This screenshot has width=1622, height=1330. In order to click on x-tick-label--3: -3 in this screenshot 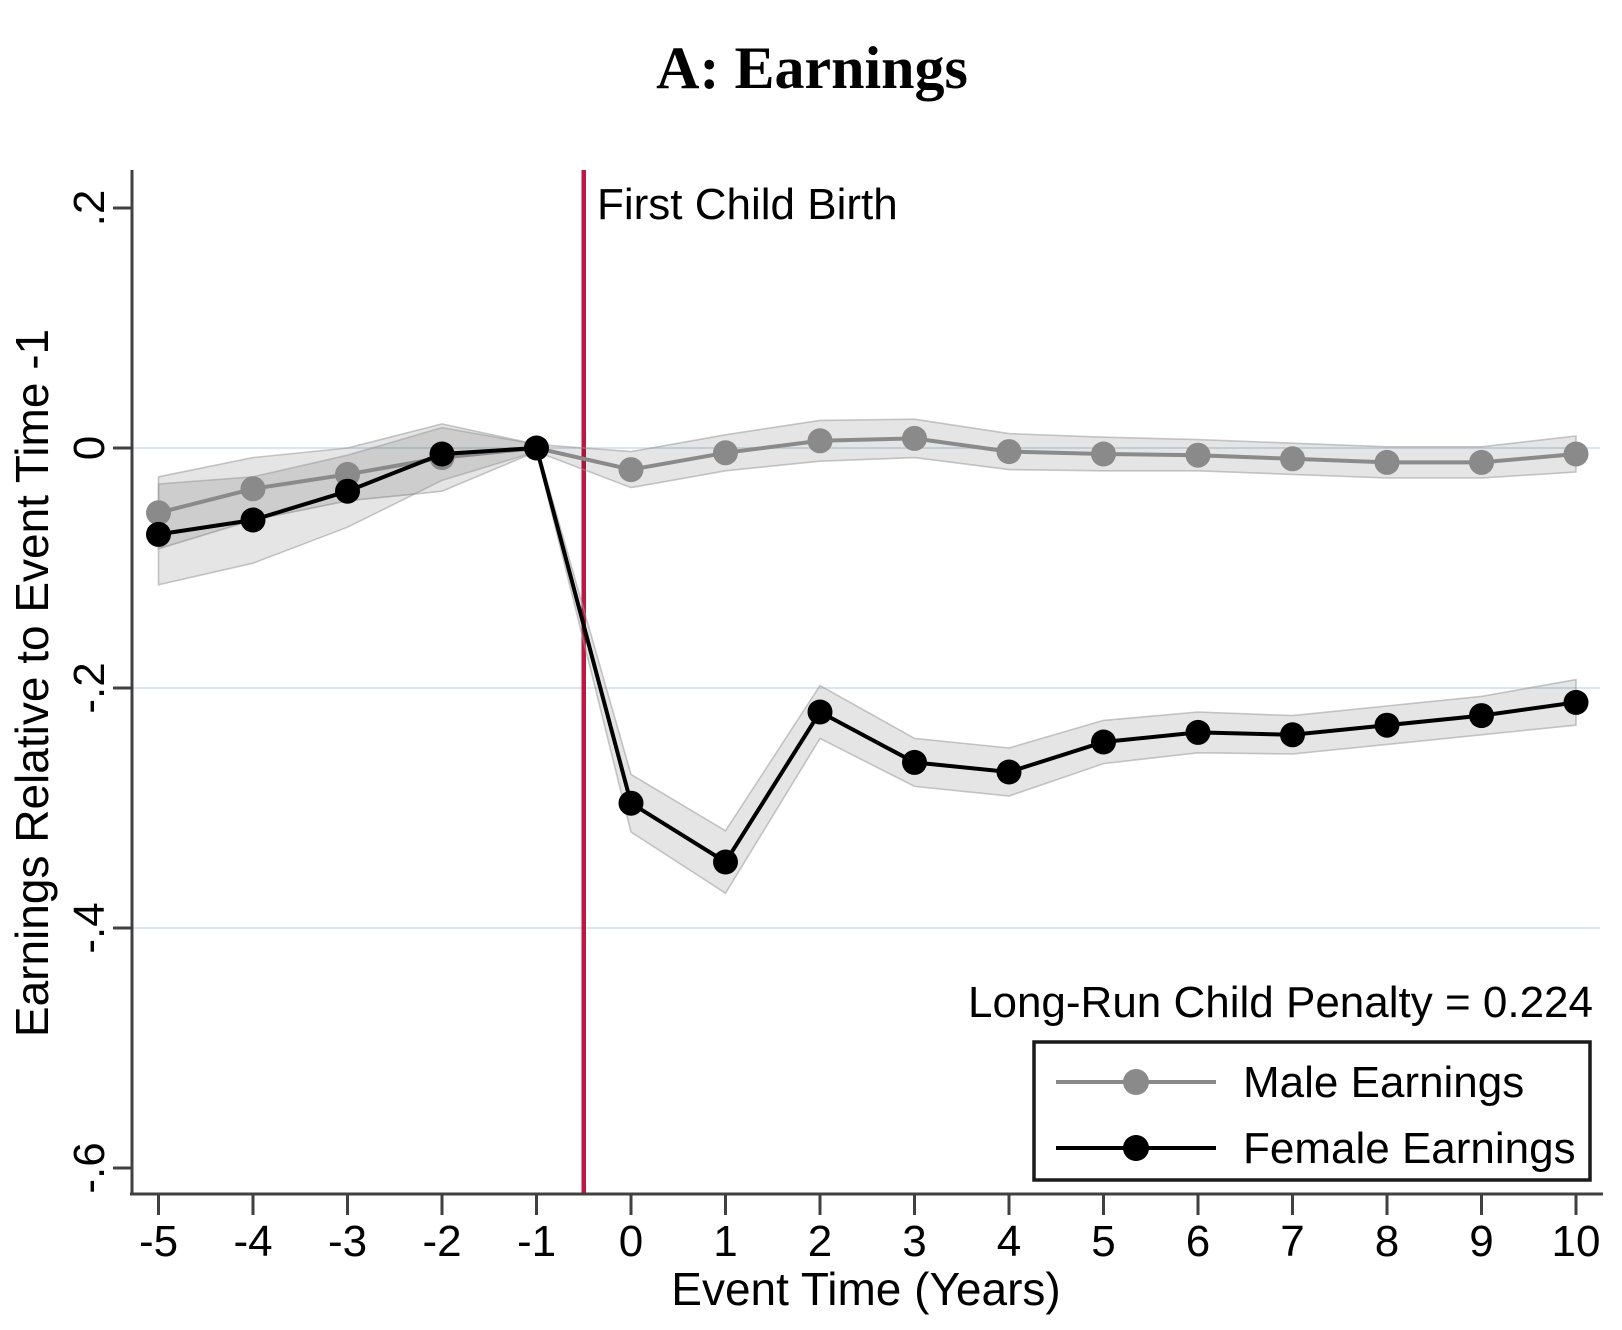, I will do `click(347, 1241)`.